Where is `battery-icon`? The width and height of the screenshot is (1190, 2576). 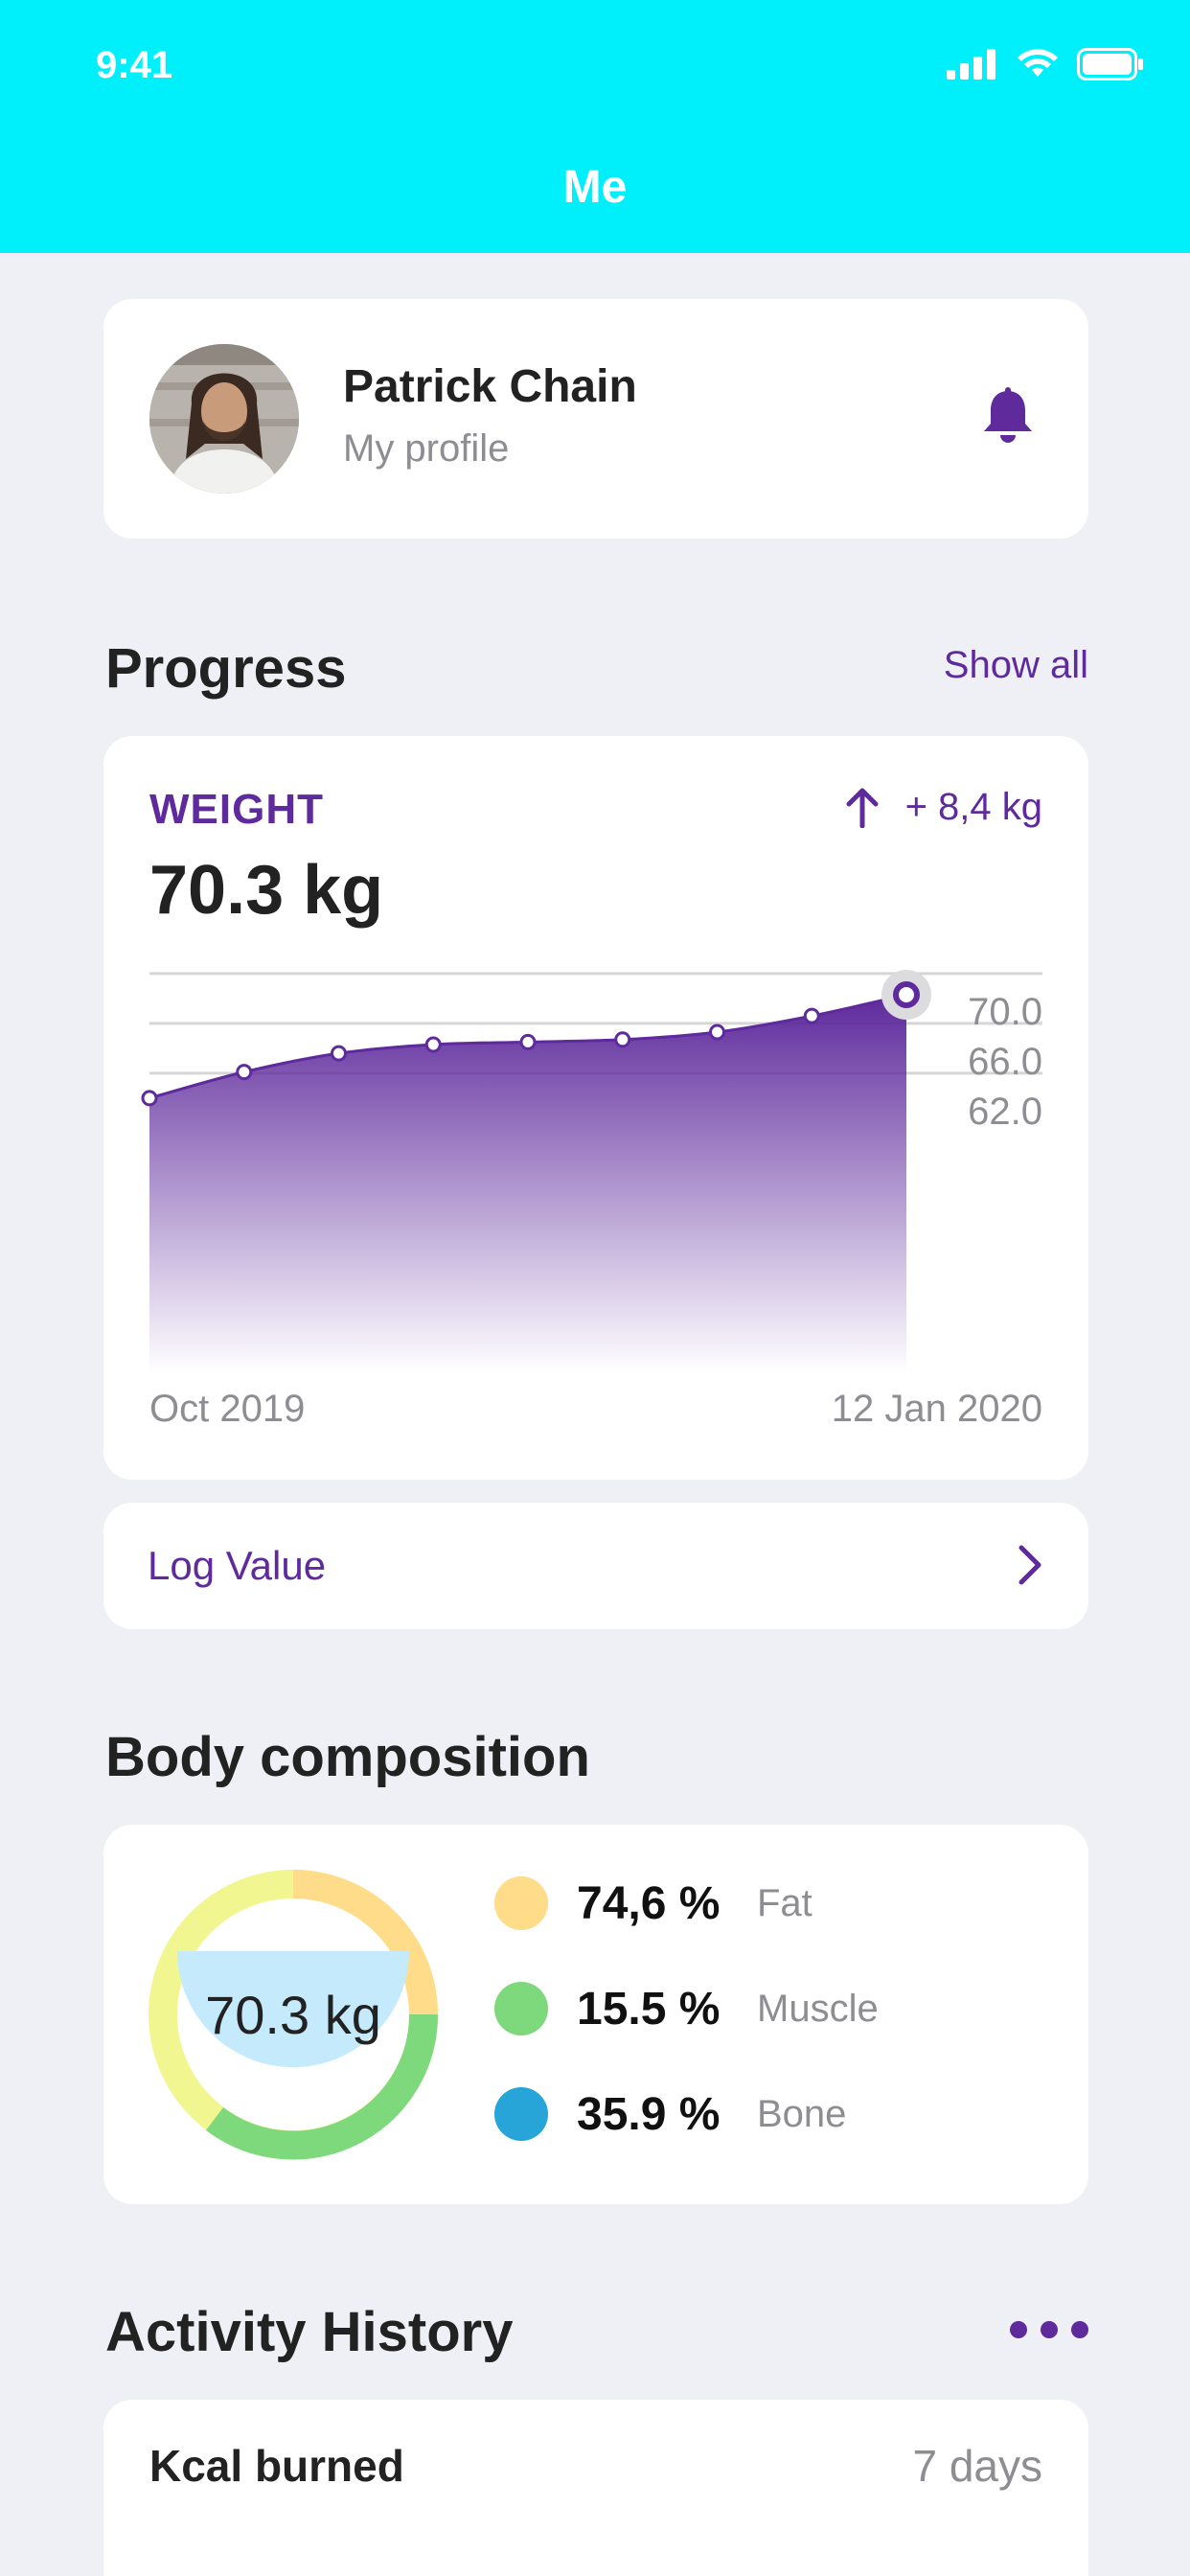
battery-icon is located at coordinates (1110, 64).